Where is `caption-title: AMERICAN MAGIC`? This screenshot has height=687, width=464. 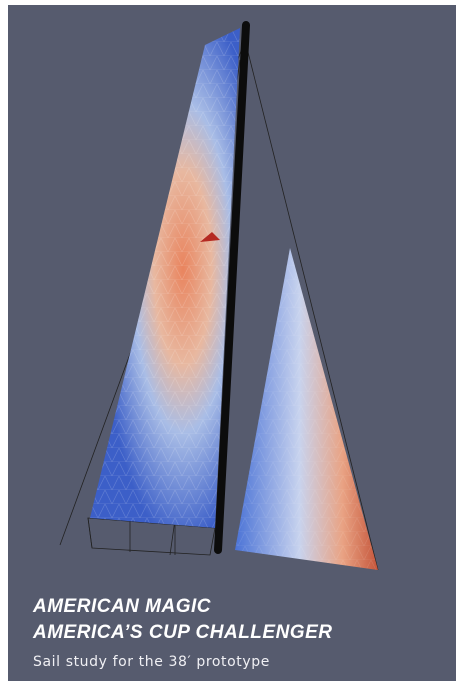
caption-title: AMERICAN MAGIC is located at coordinates (122, 606).